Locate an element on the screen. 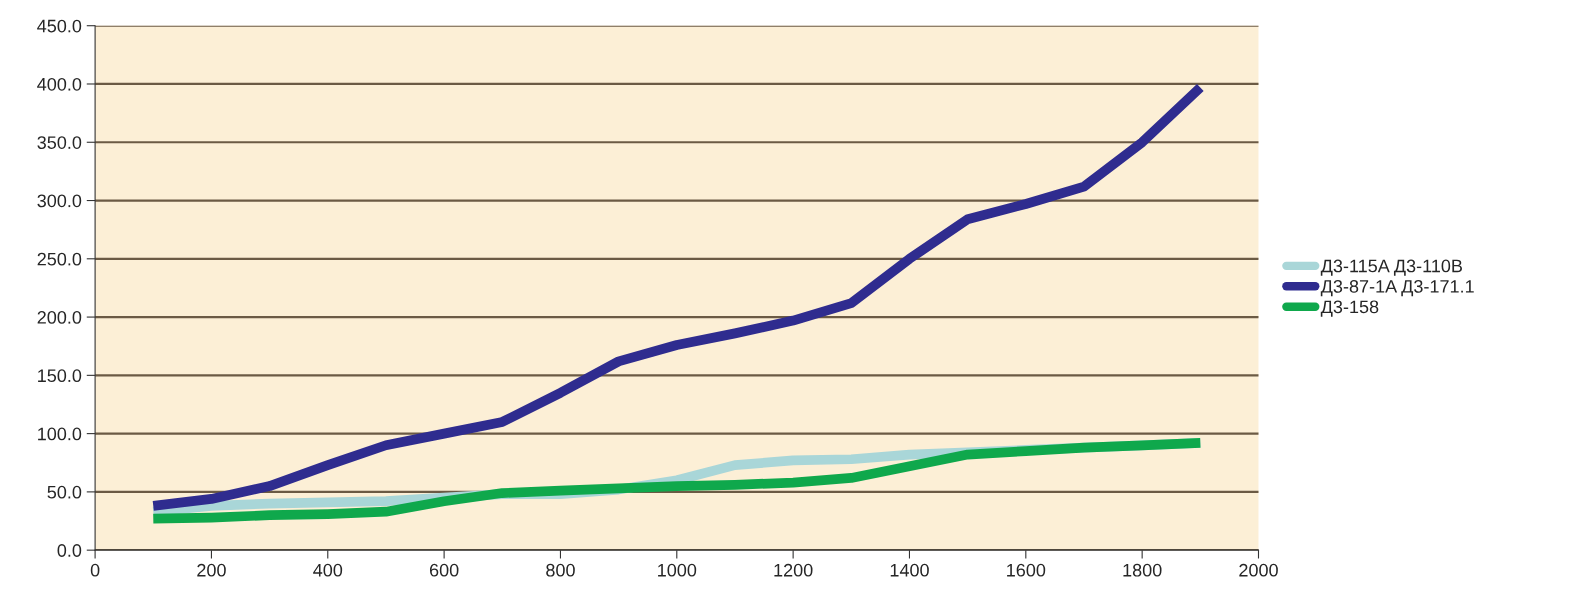  y-tick-label: 50.0 is located at coordinates (64, 492).